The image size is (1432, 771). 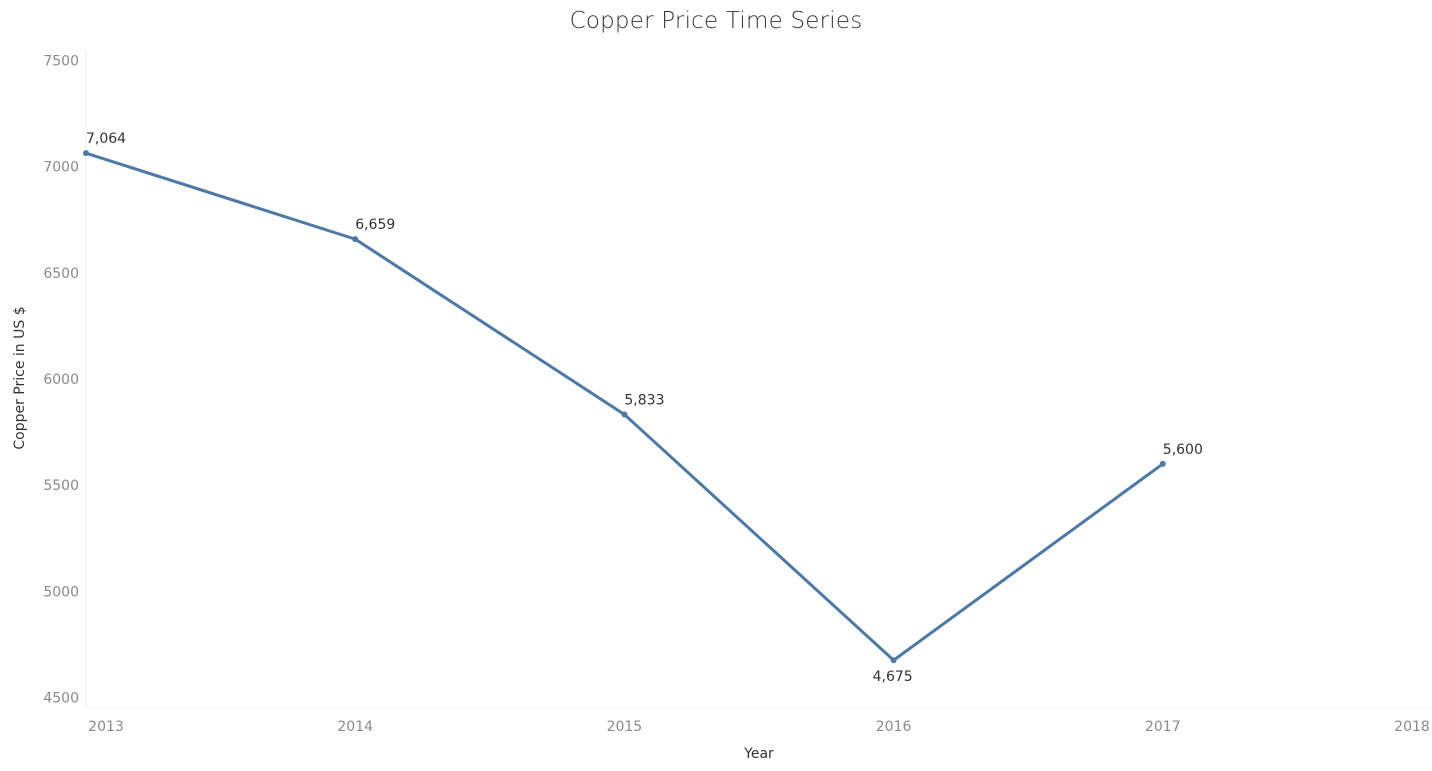 I want to click on x-tick-label: 2016, so click(x=894, y=727).